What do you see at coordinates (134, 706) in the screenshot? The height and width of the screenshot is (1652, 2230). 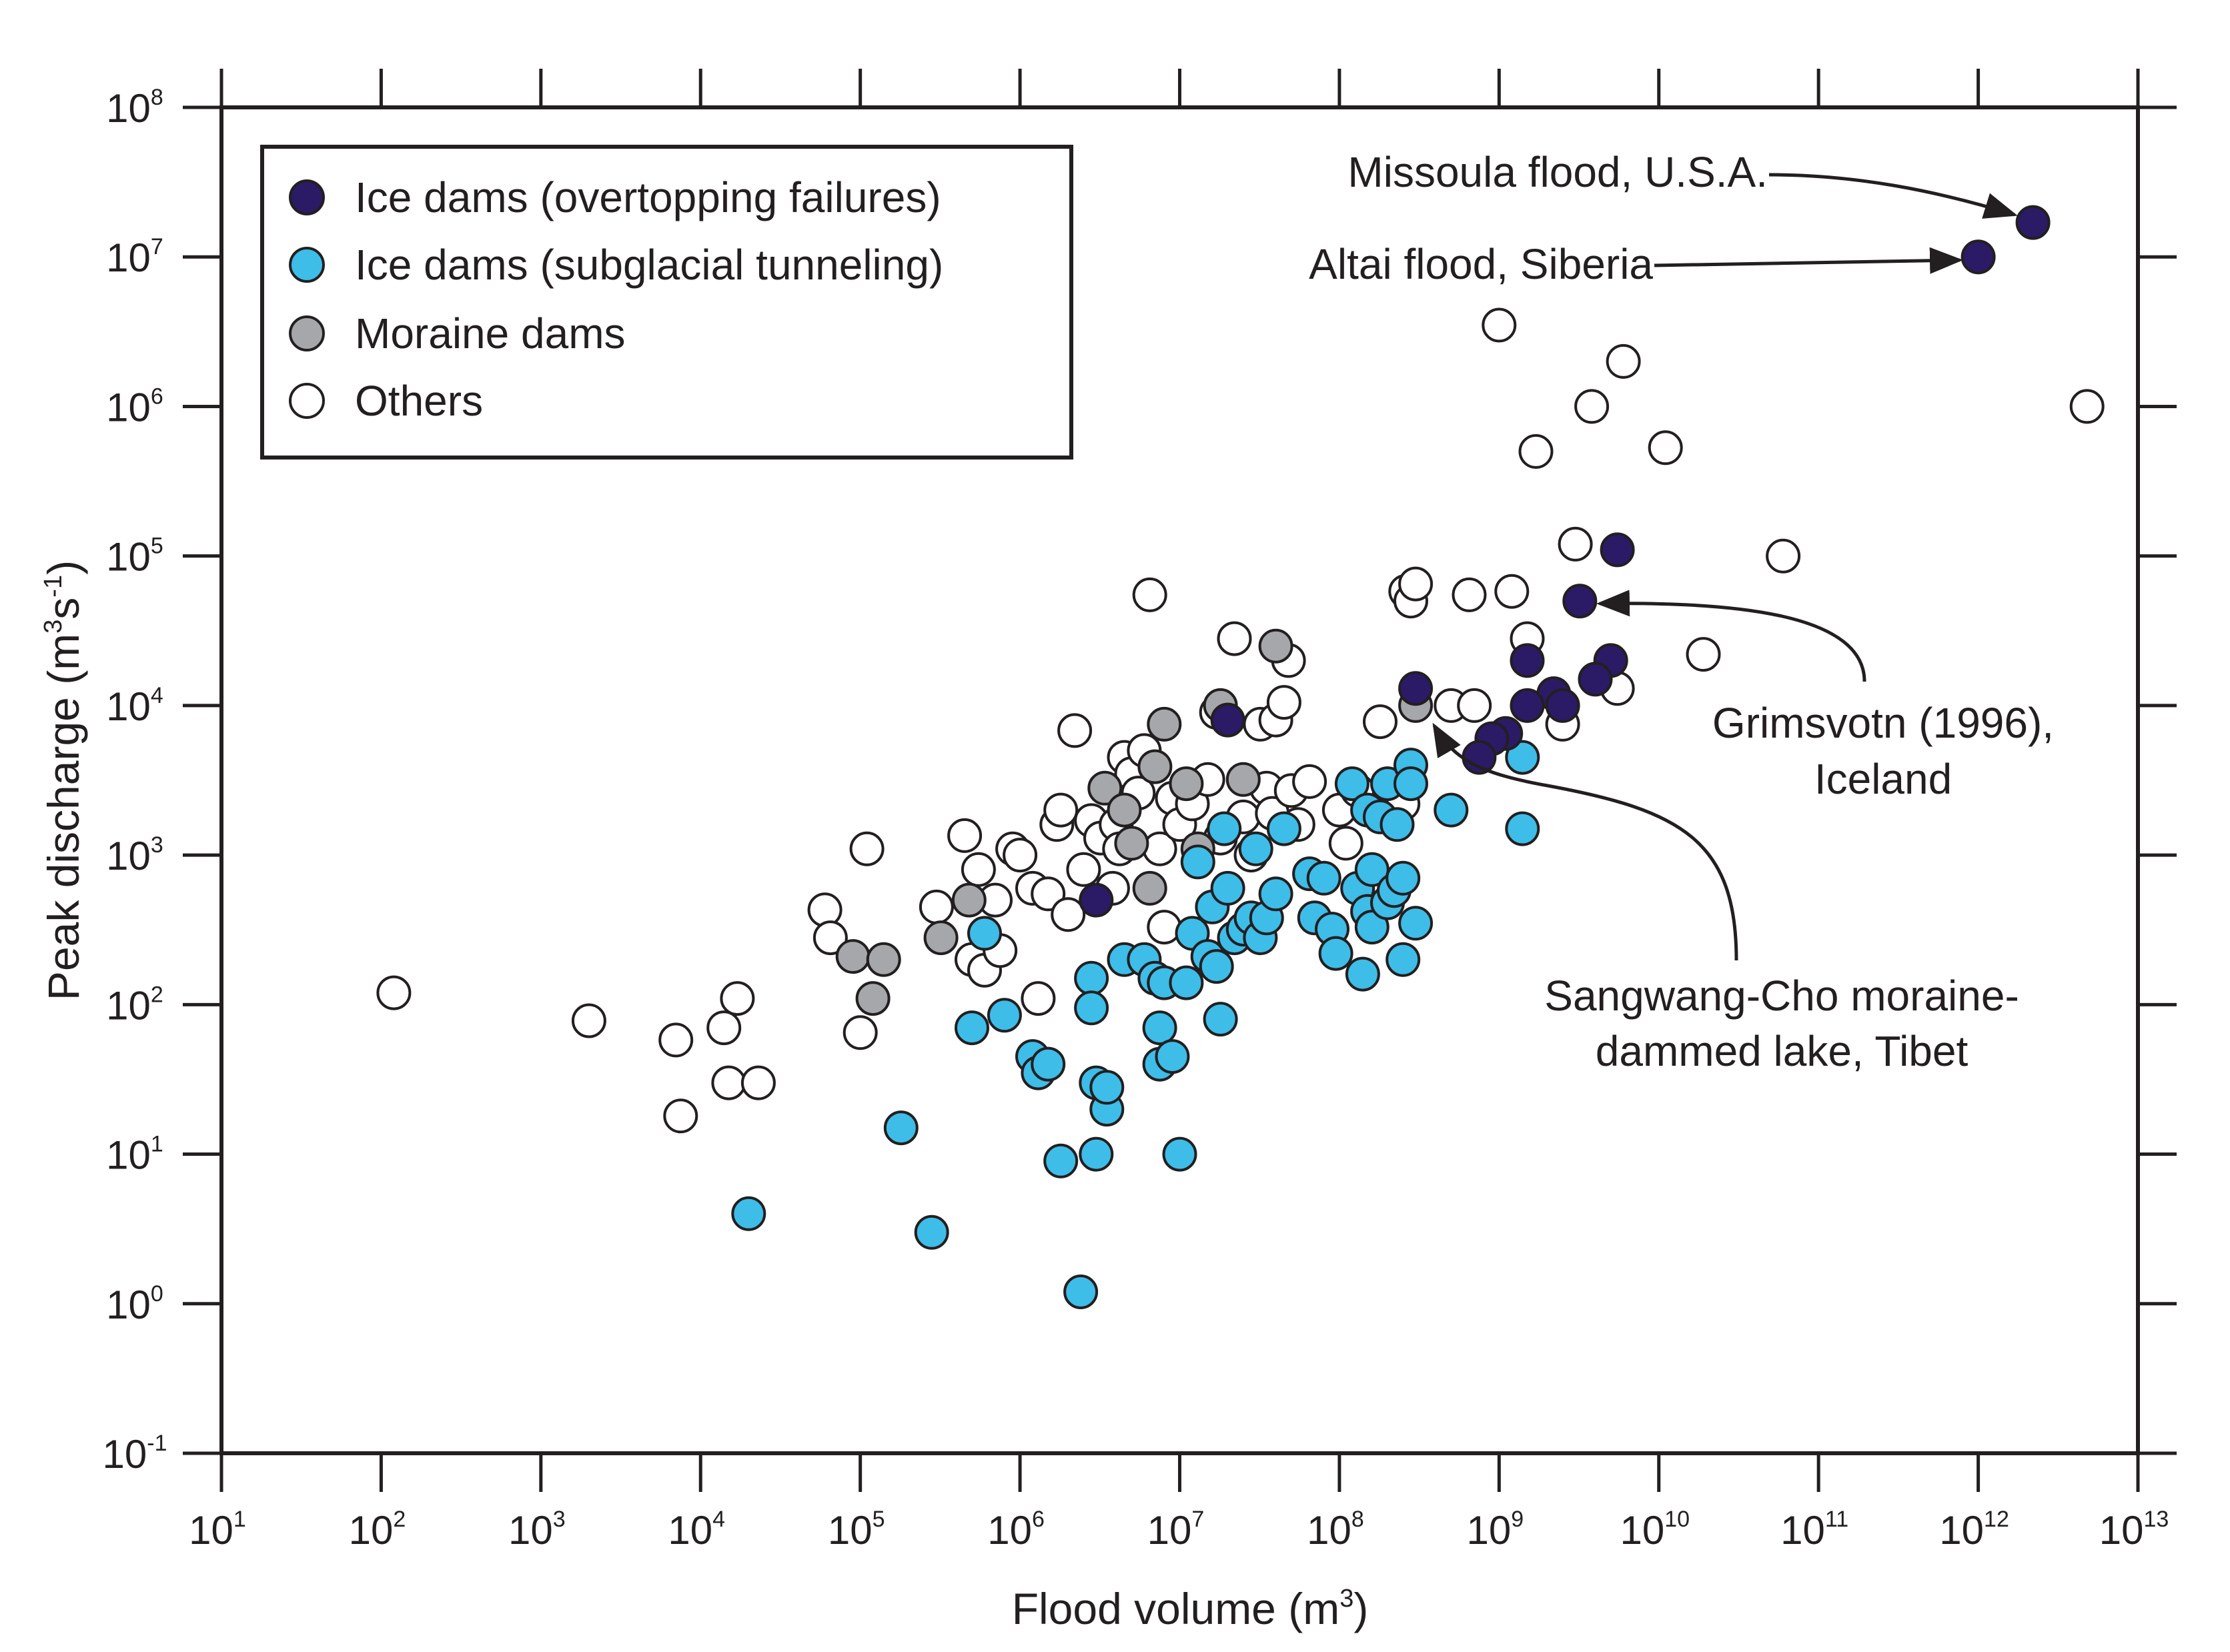 I see `y-tick-label: 10⁴` at bounding box center [134, 706].